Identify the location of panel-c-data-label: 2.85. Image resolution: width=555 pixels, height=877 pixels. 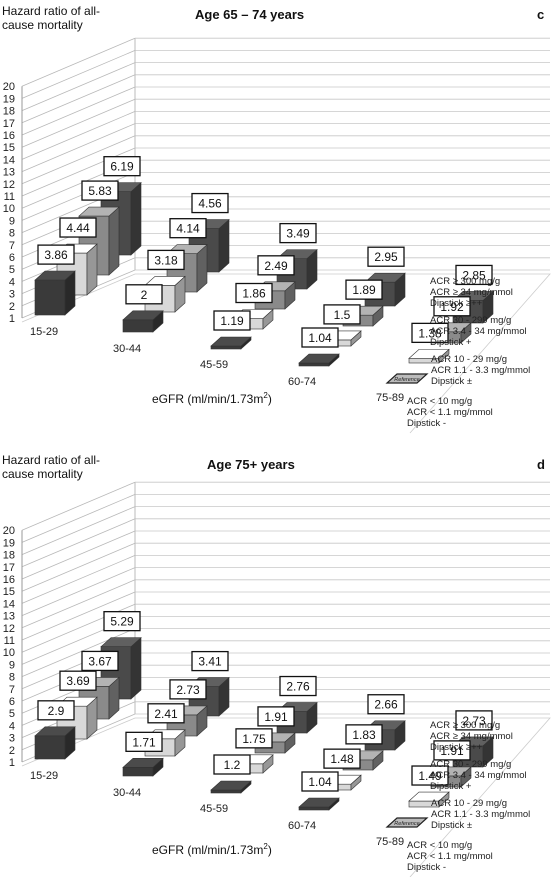
(474, 275).